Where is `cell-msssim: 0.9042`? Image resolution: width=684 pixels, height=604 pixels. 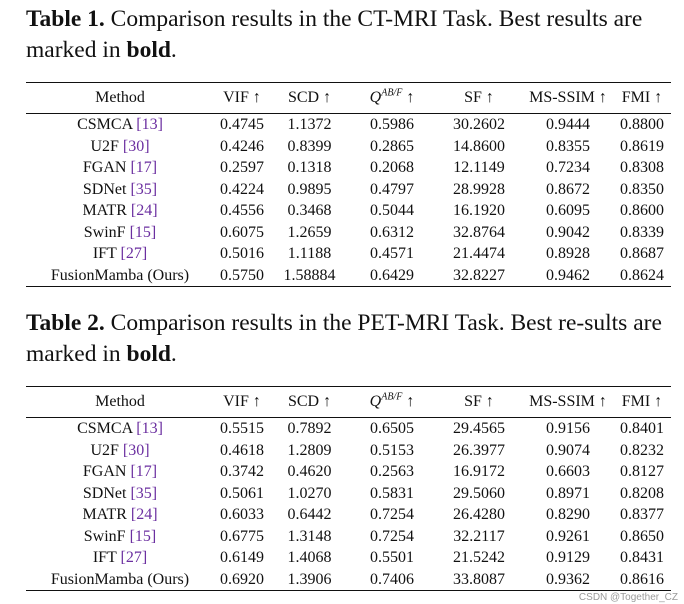 cell-msssim: 0.9042 is located at coordinates (568, 232).